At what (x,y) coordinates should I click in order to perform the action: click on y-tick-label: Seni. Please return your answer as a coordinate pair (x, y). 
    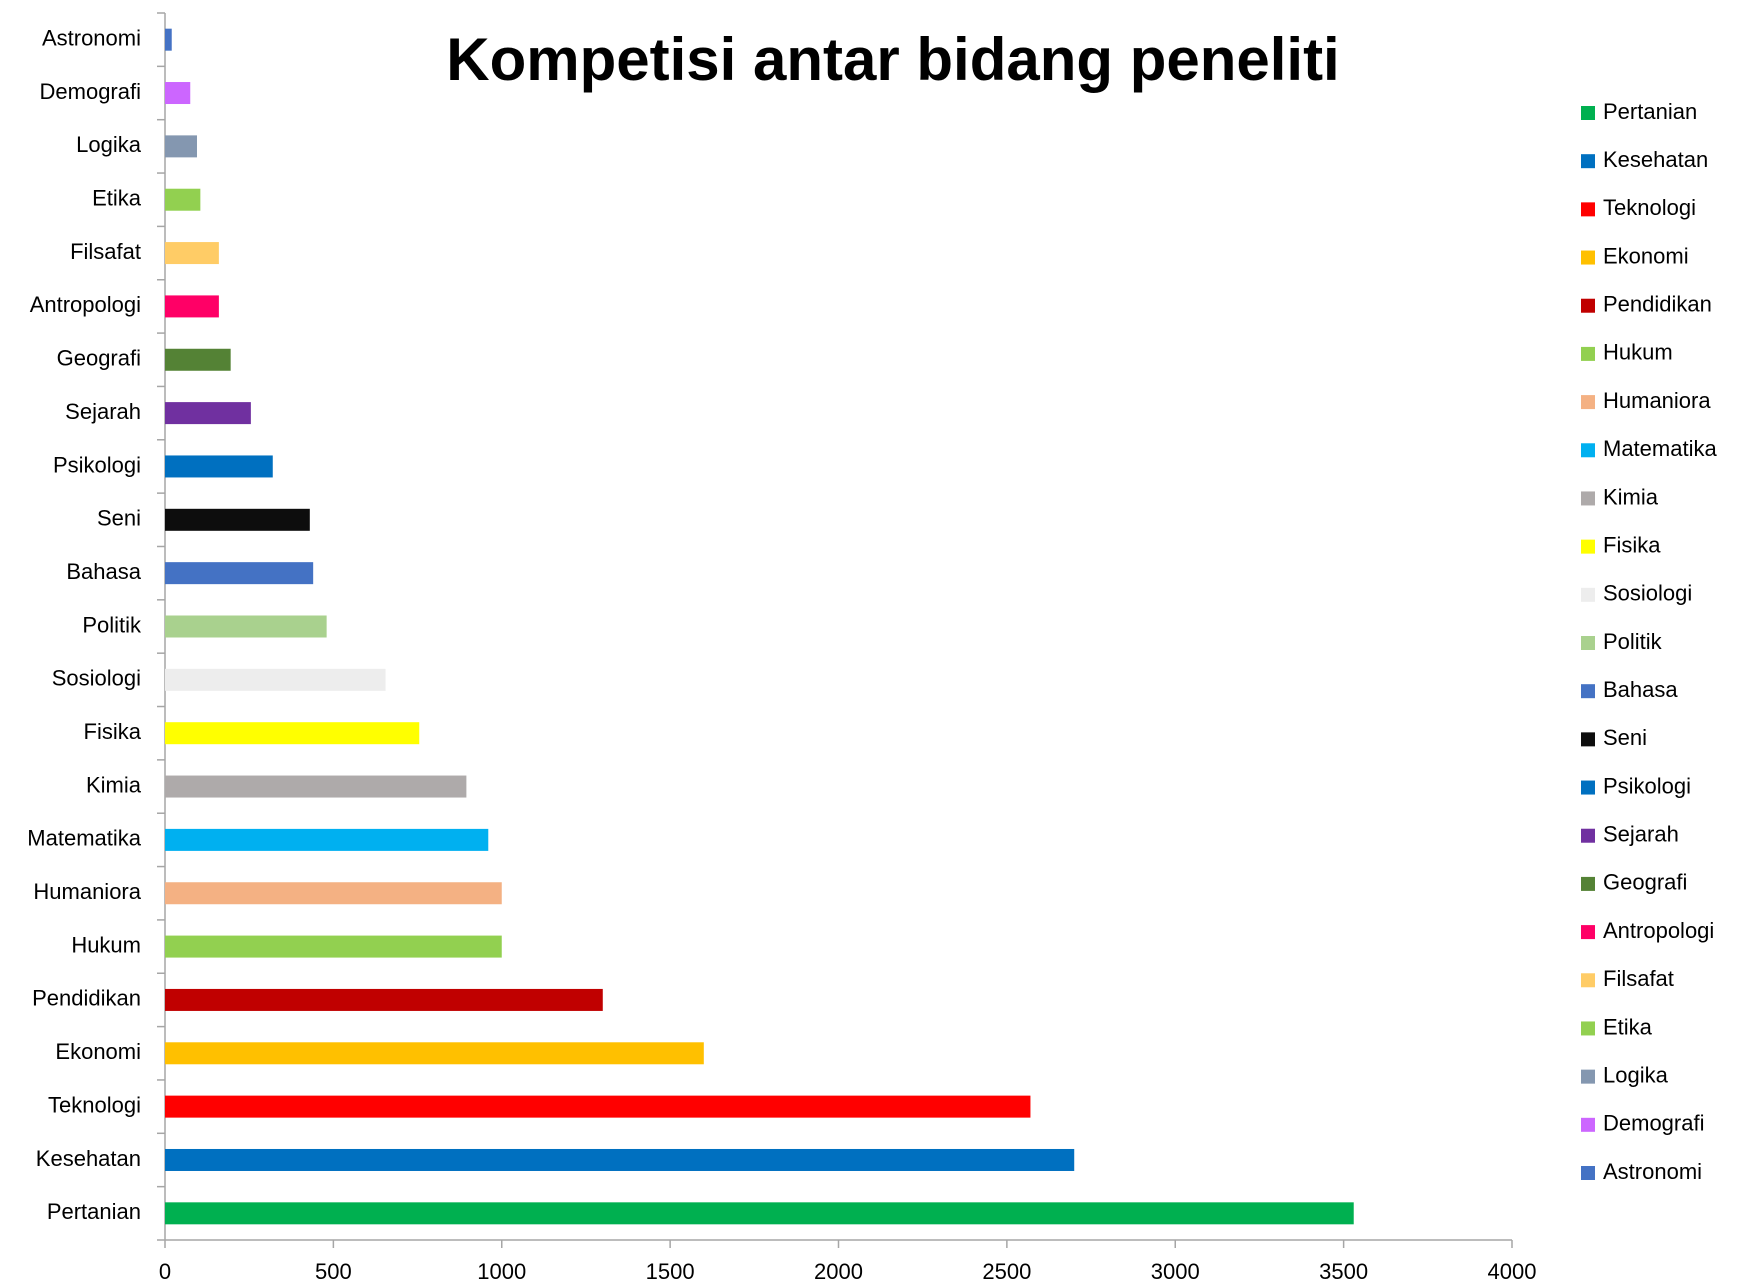
    Looking at the image, I should click on (119, 518).